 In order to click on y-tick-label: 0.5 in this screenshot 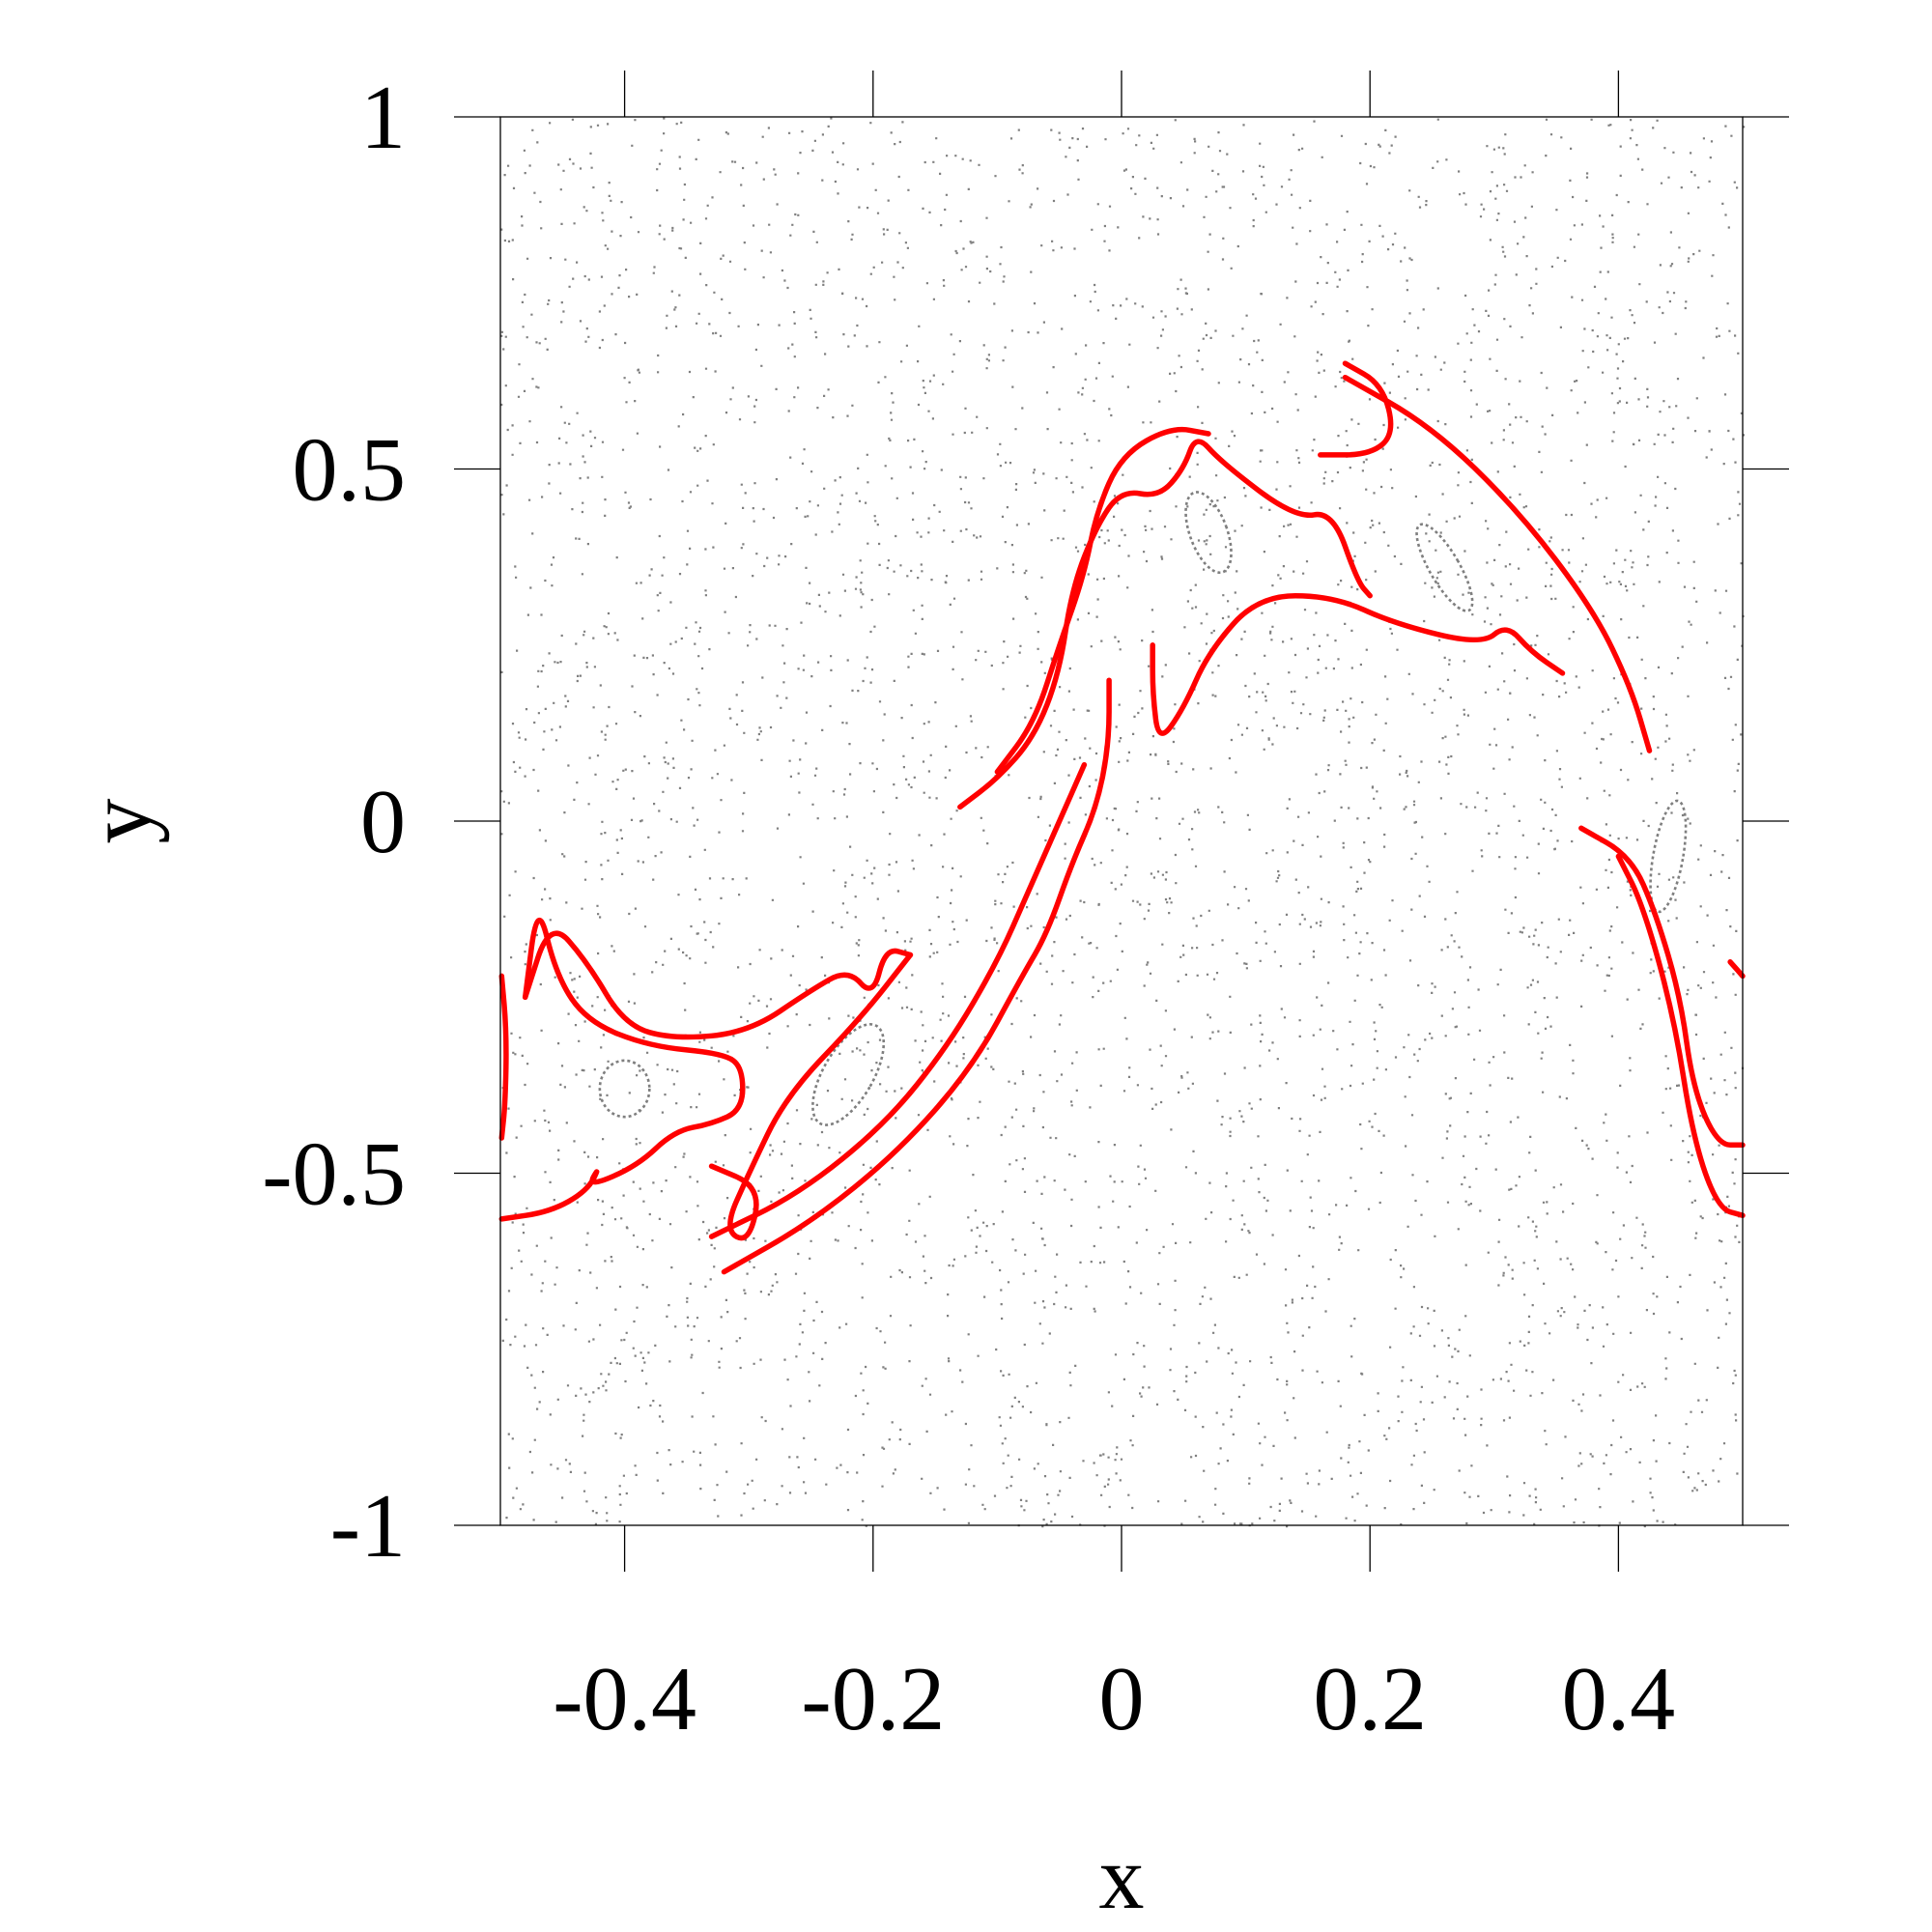, I will do `click(350, 470)`.